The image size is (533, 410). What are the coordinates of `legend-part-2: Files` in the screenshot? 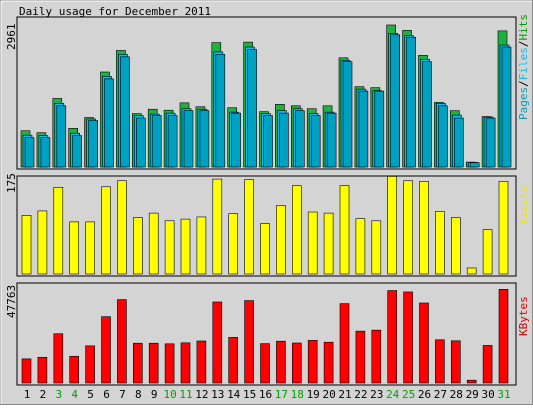 It's located at (523, 63).